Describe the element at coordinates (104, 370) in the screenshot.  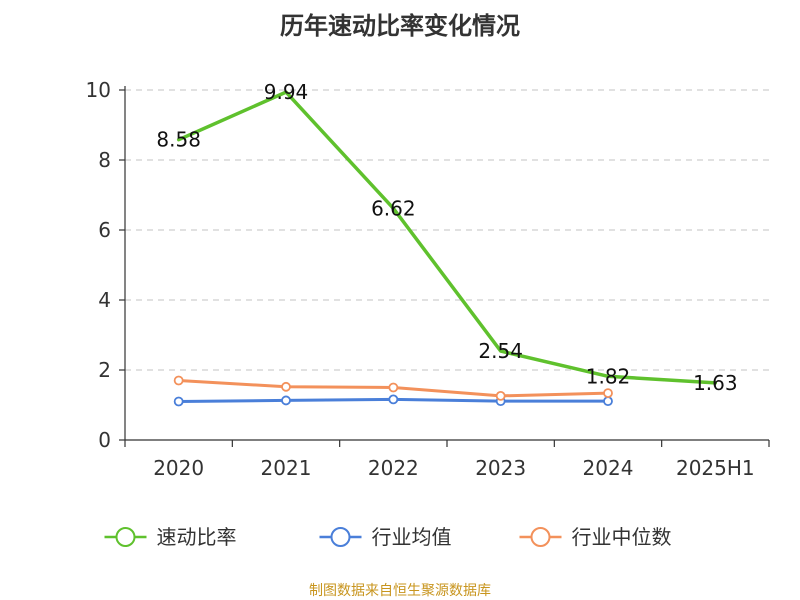
I see `y-tick-label: 2` at that location.